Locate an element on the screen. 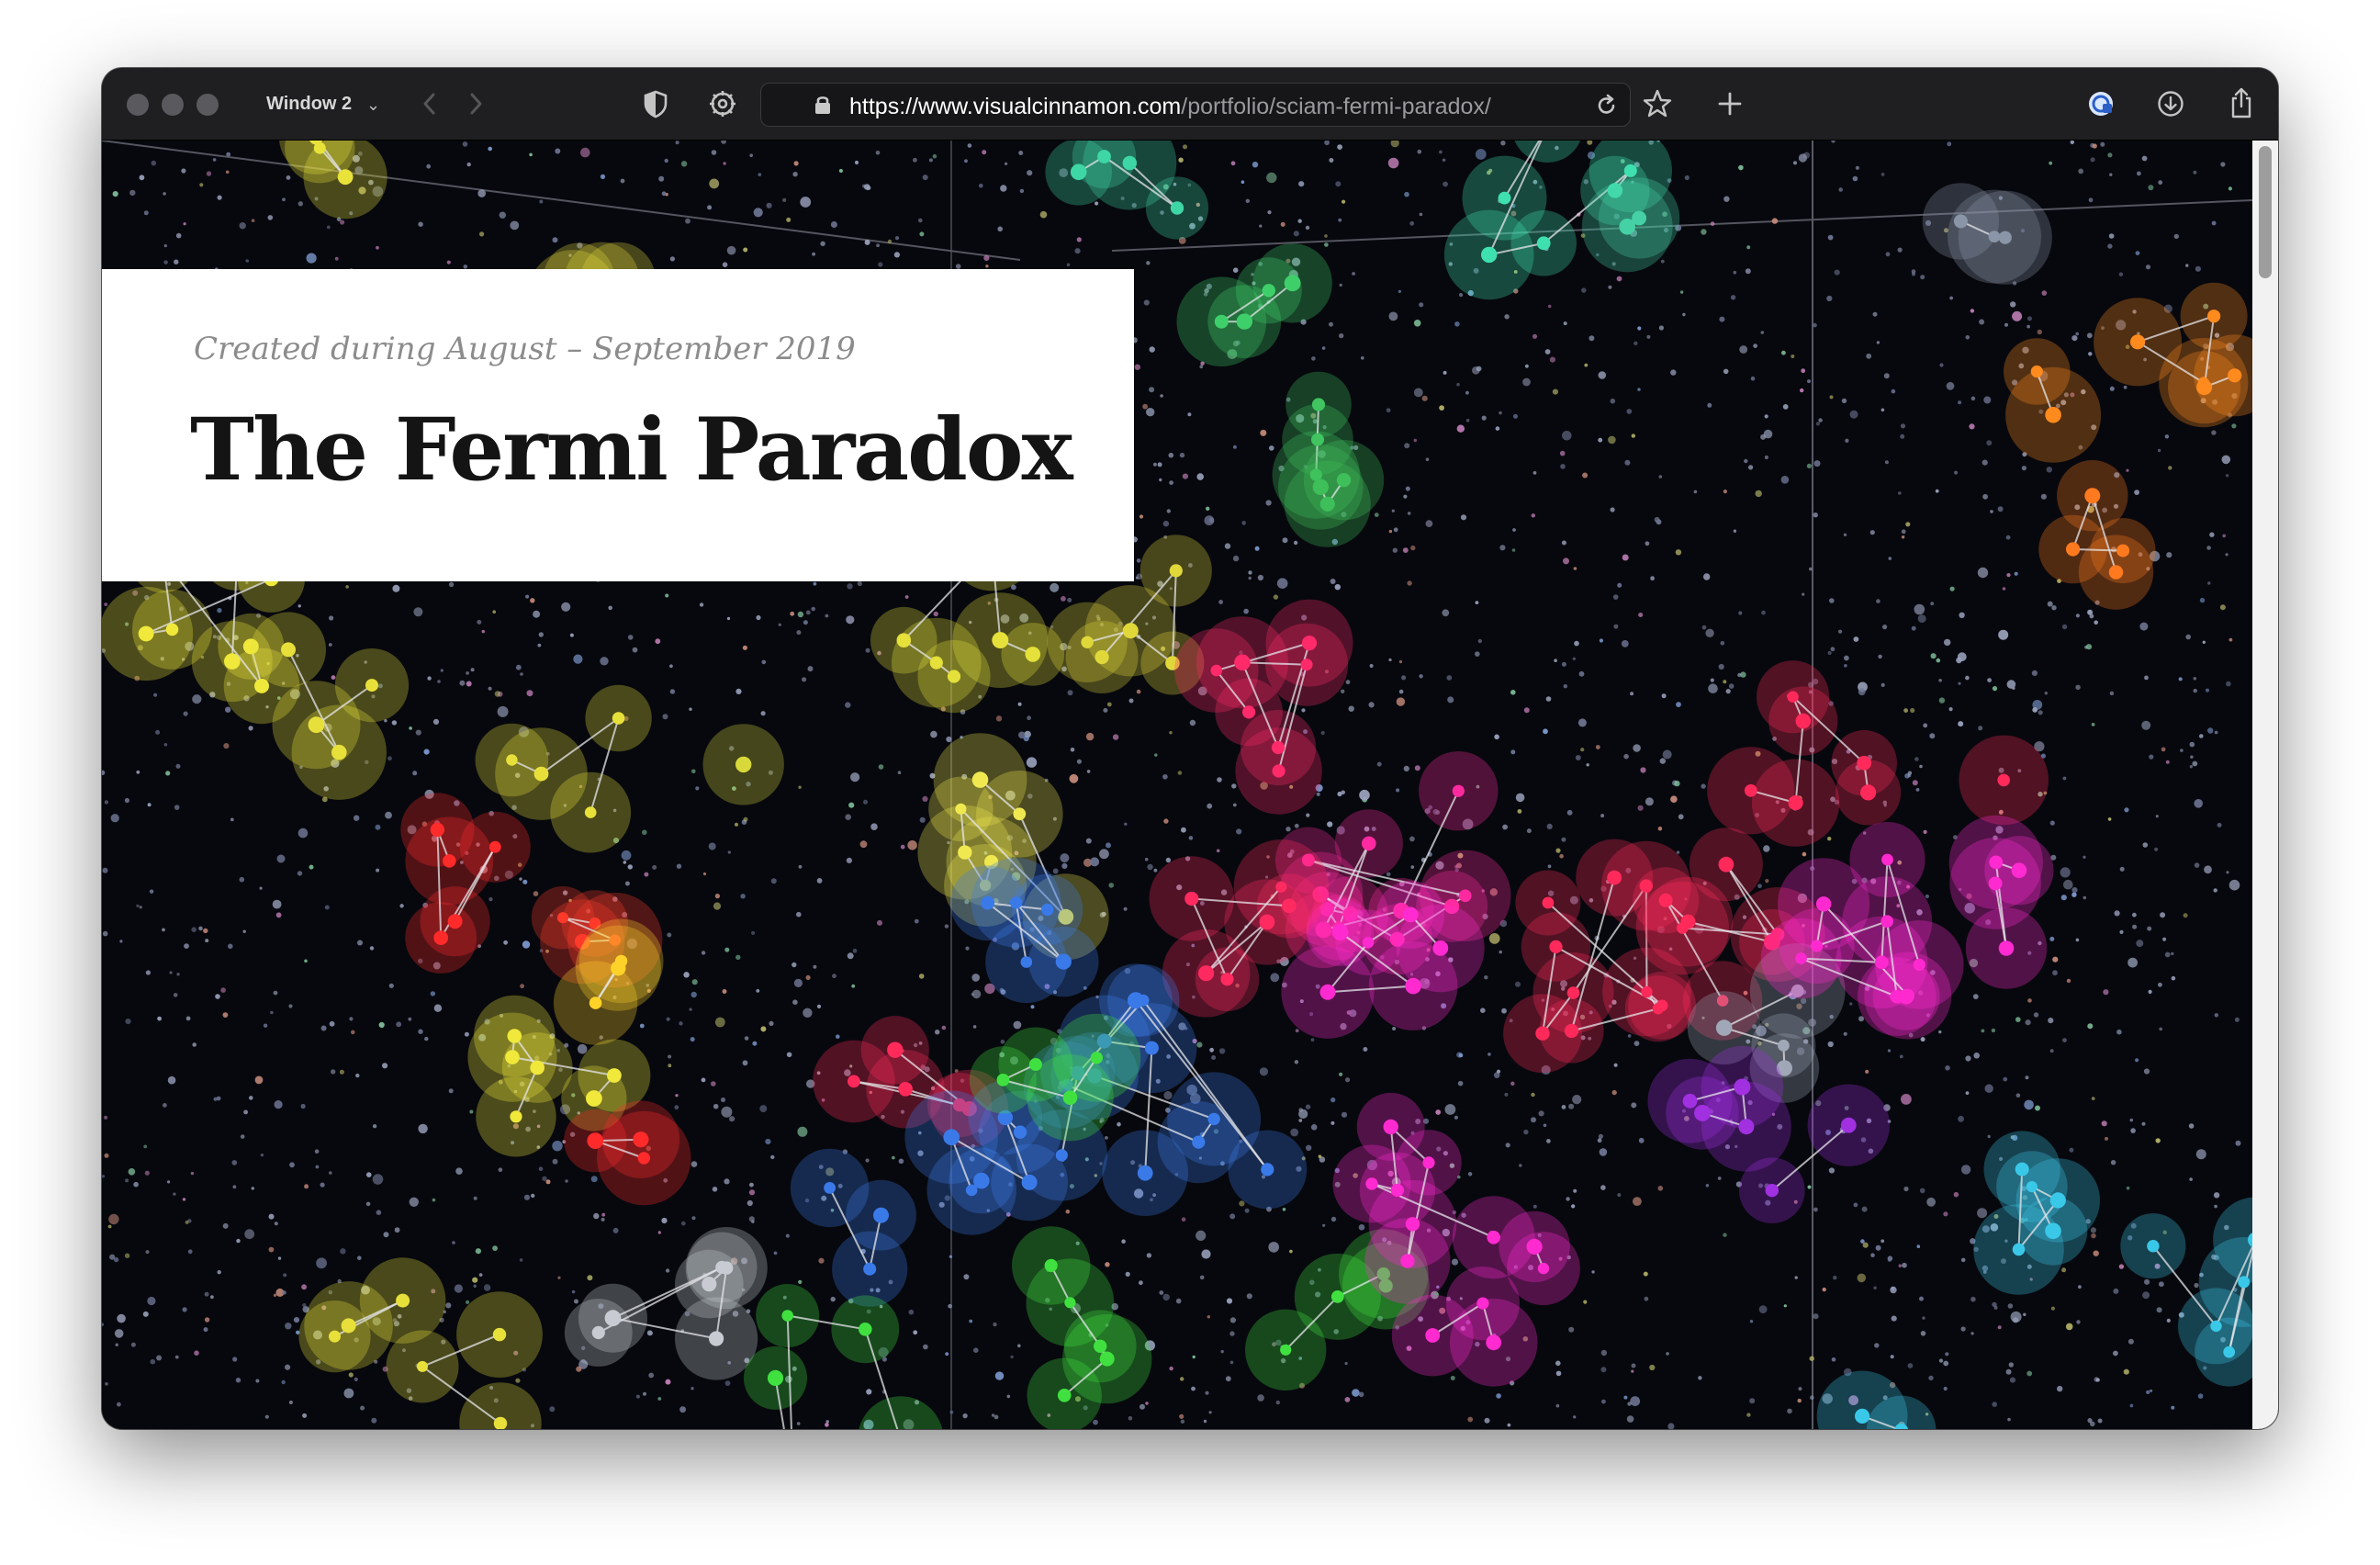 This screenshot has height=1565, width=2380. star-icon is located at coordinates (1657, 104).